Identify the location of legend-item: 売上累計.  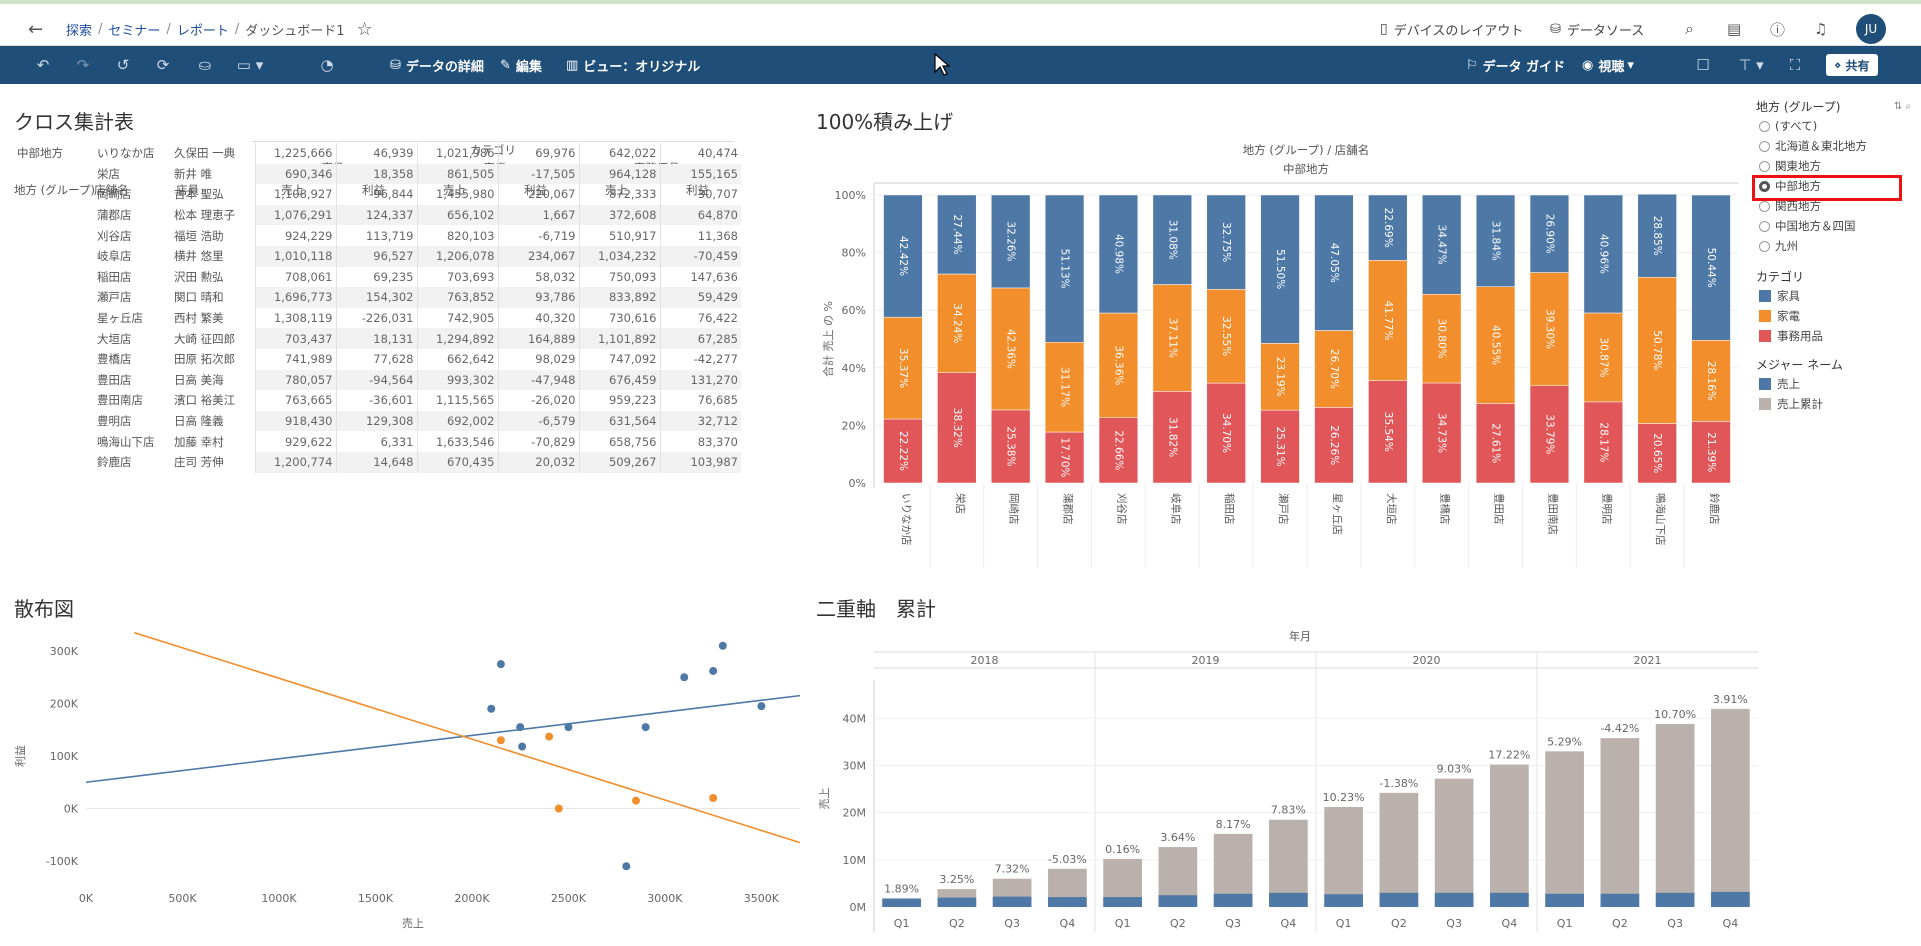
(1838, 404).